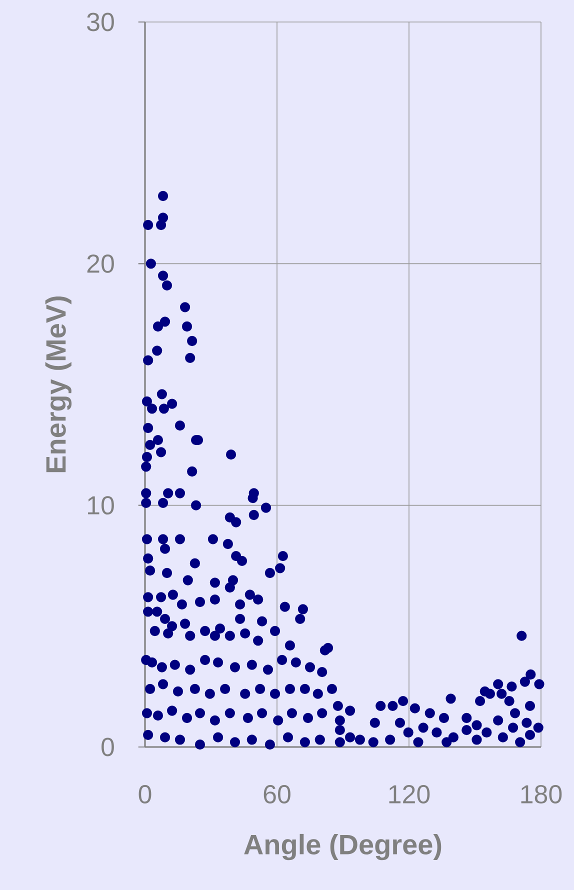 Image resolution: width=574 pixels, height=890 pixels. What do you see at coordinates (100, 263) in the screenshot?
I see `y-tick-label: 20` at bounding box center [100, 263].